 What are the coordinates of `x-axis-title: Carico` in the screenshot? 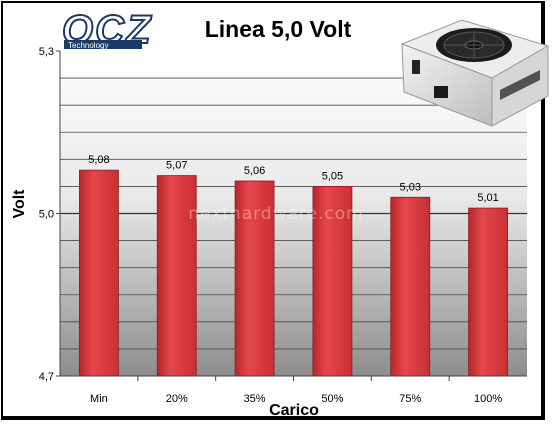 It's located at (294, 410).